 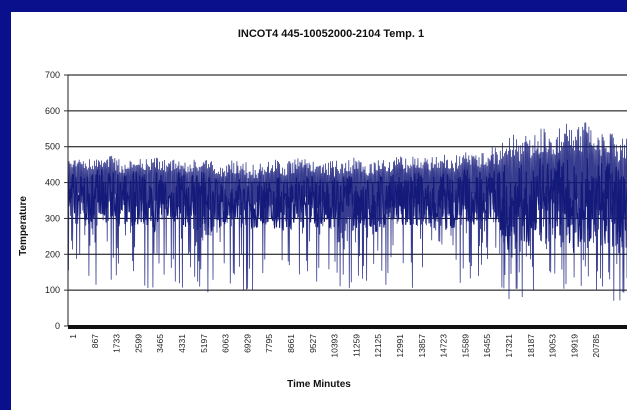 What do you see at coordinates (56, 200) in the screenshot?
I see `y-tick-labels: 0 100 200 300 400 500 600 700` at bounding box center [56, 200].